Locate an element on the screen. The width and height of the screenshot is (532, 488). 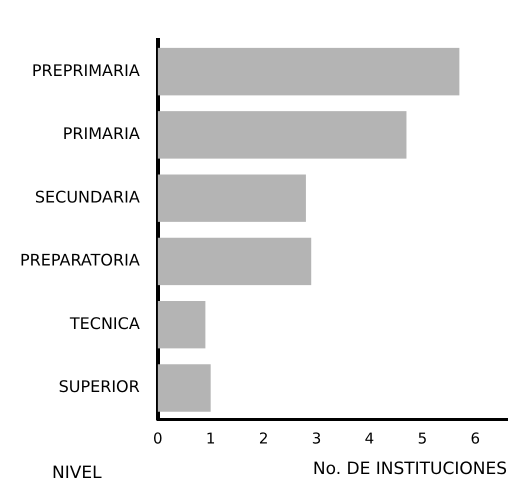
x-tick-label: 4 is located at coordinates (369, 438).